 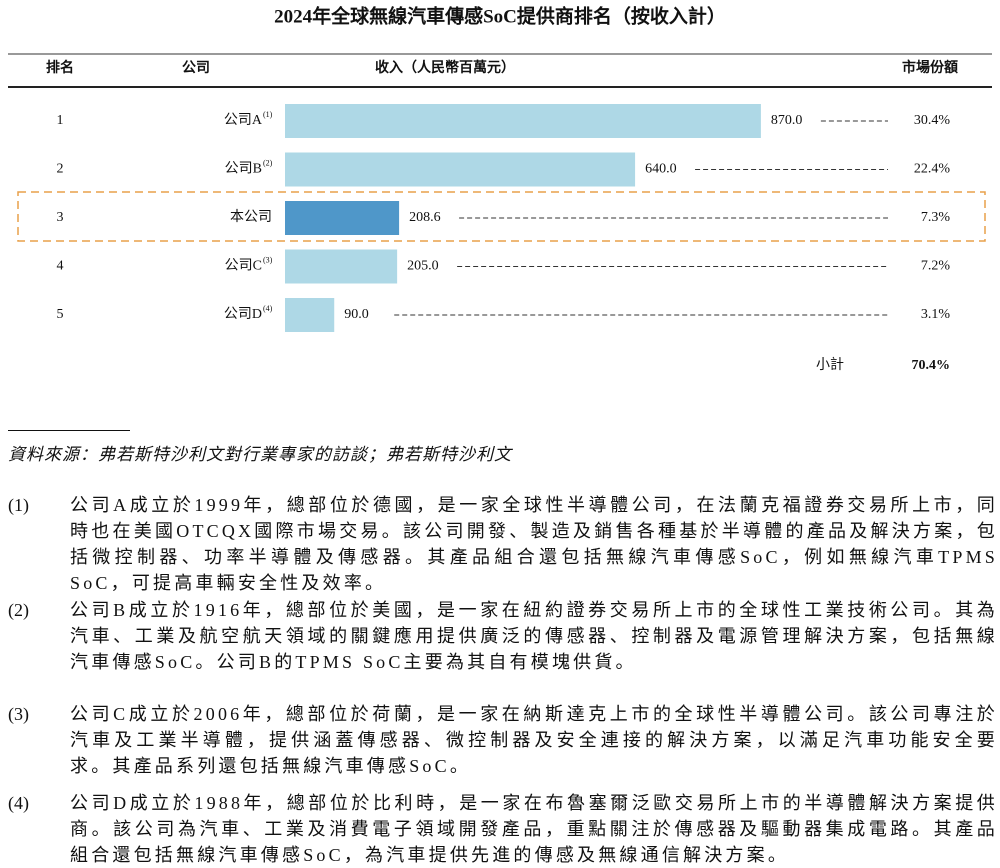 What do you see at coordinates (18, 610) in the screenshot?
I see `note-marker: (2)` at bounding box center [18, 610].